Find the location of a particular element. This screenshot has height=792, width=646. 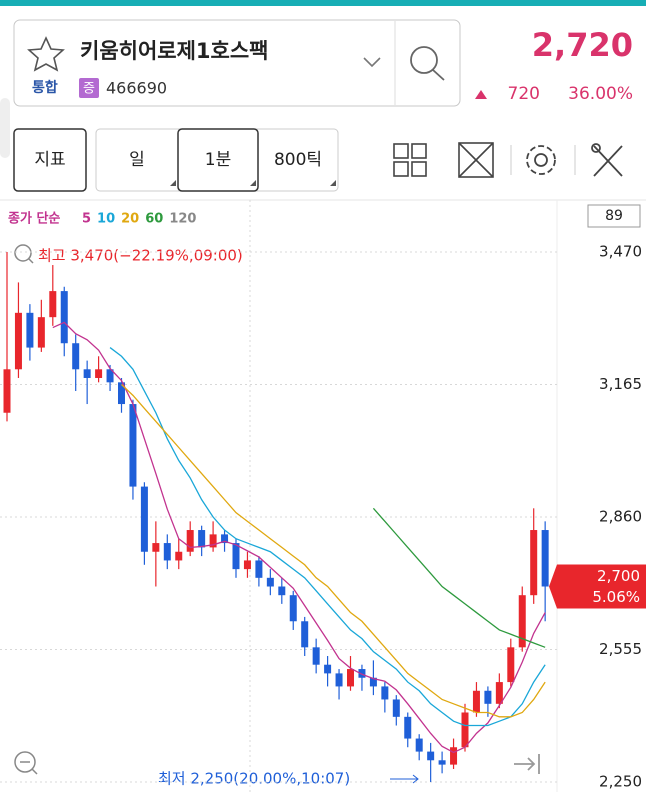

side-handle is located at coordinates (5, 128).